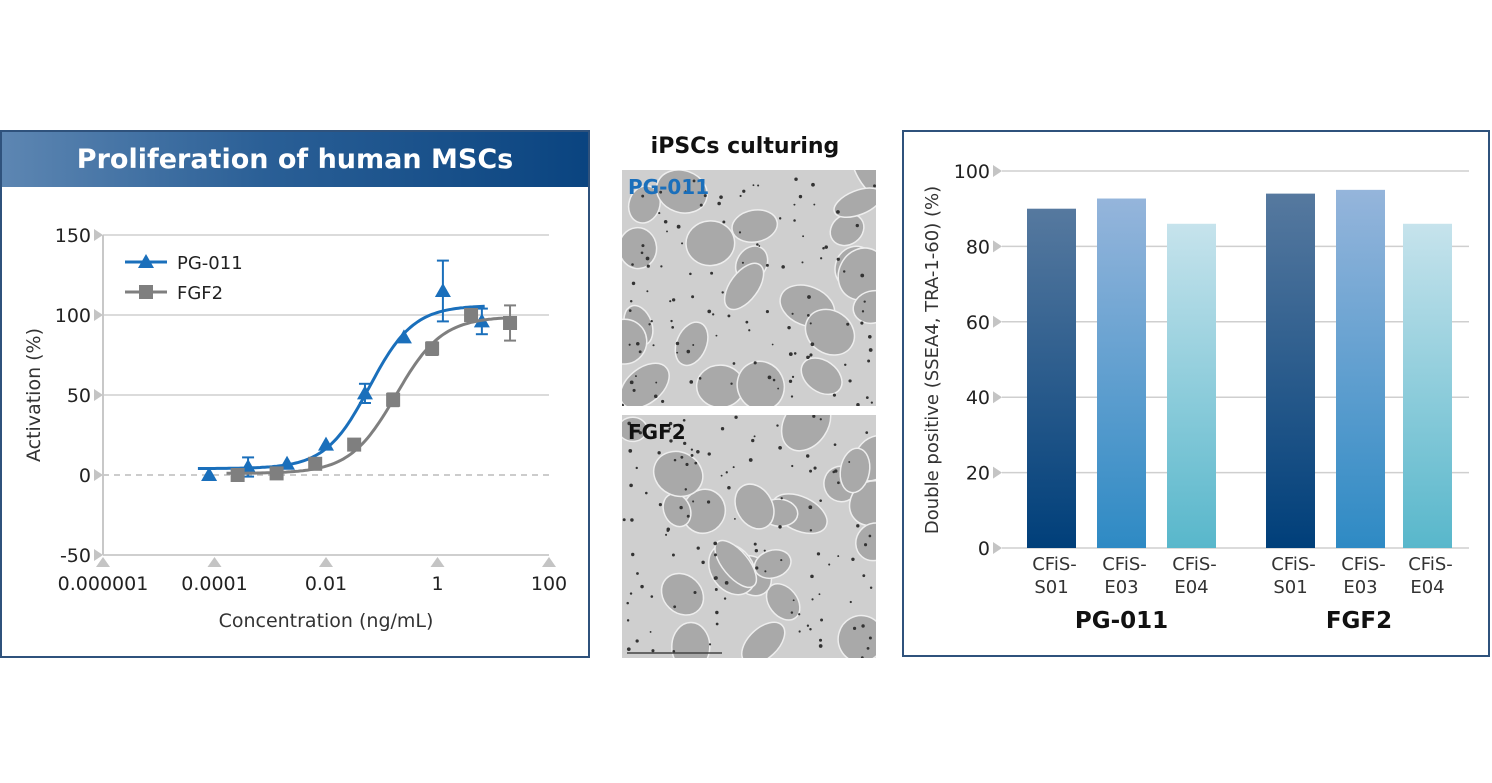 This screenshot has height=783, width=1492. I want to click on y-tick-label: 80, so click(978, 247).